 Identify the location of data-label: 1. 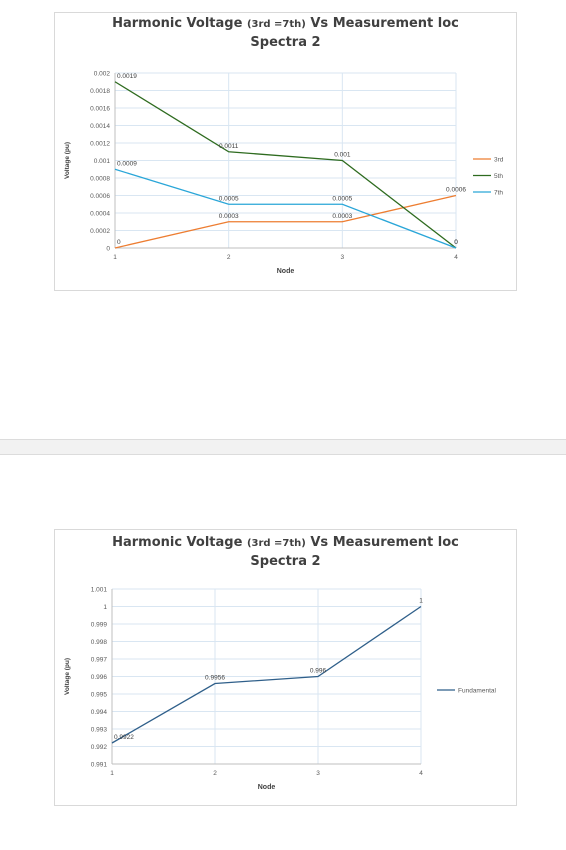
(421, 601).